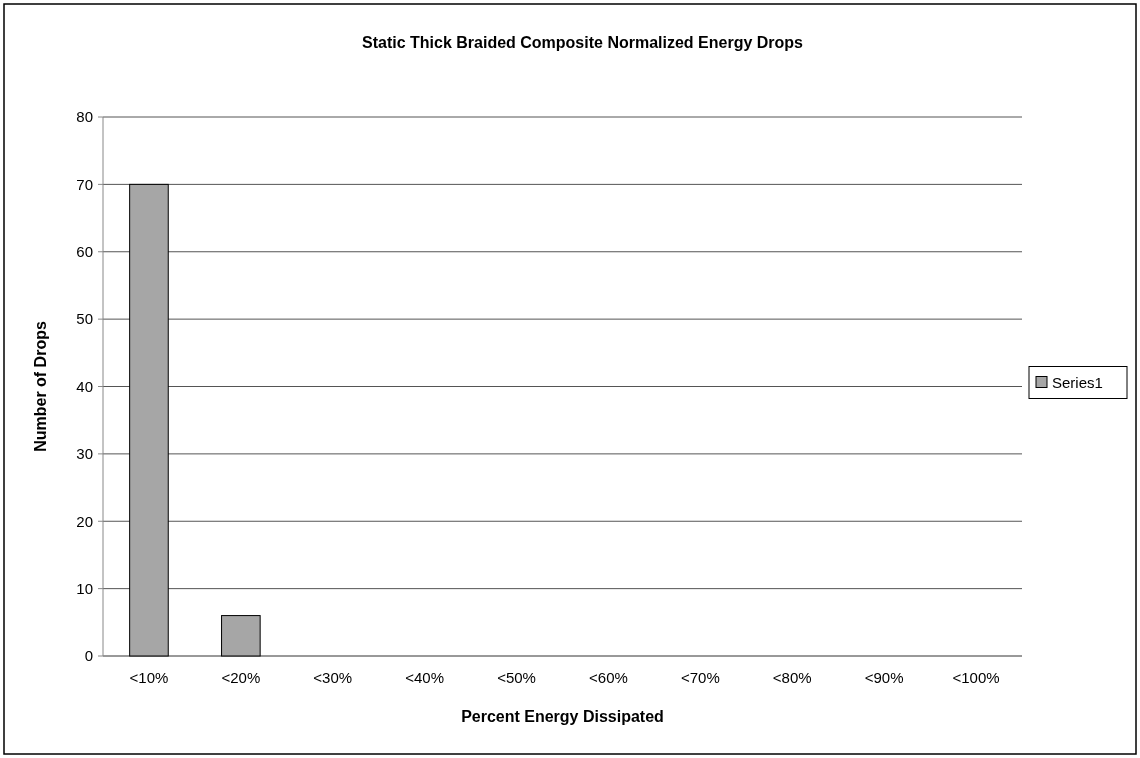 Image resolution: width=1140 pixels, height=758 pixels. I want to click on y-tick-label: 10, so click(84, 588).